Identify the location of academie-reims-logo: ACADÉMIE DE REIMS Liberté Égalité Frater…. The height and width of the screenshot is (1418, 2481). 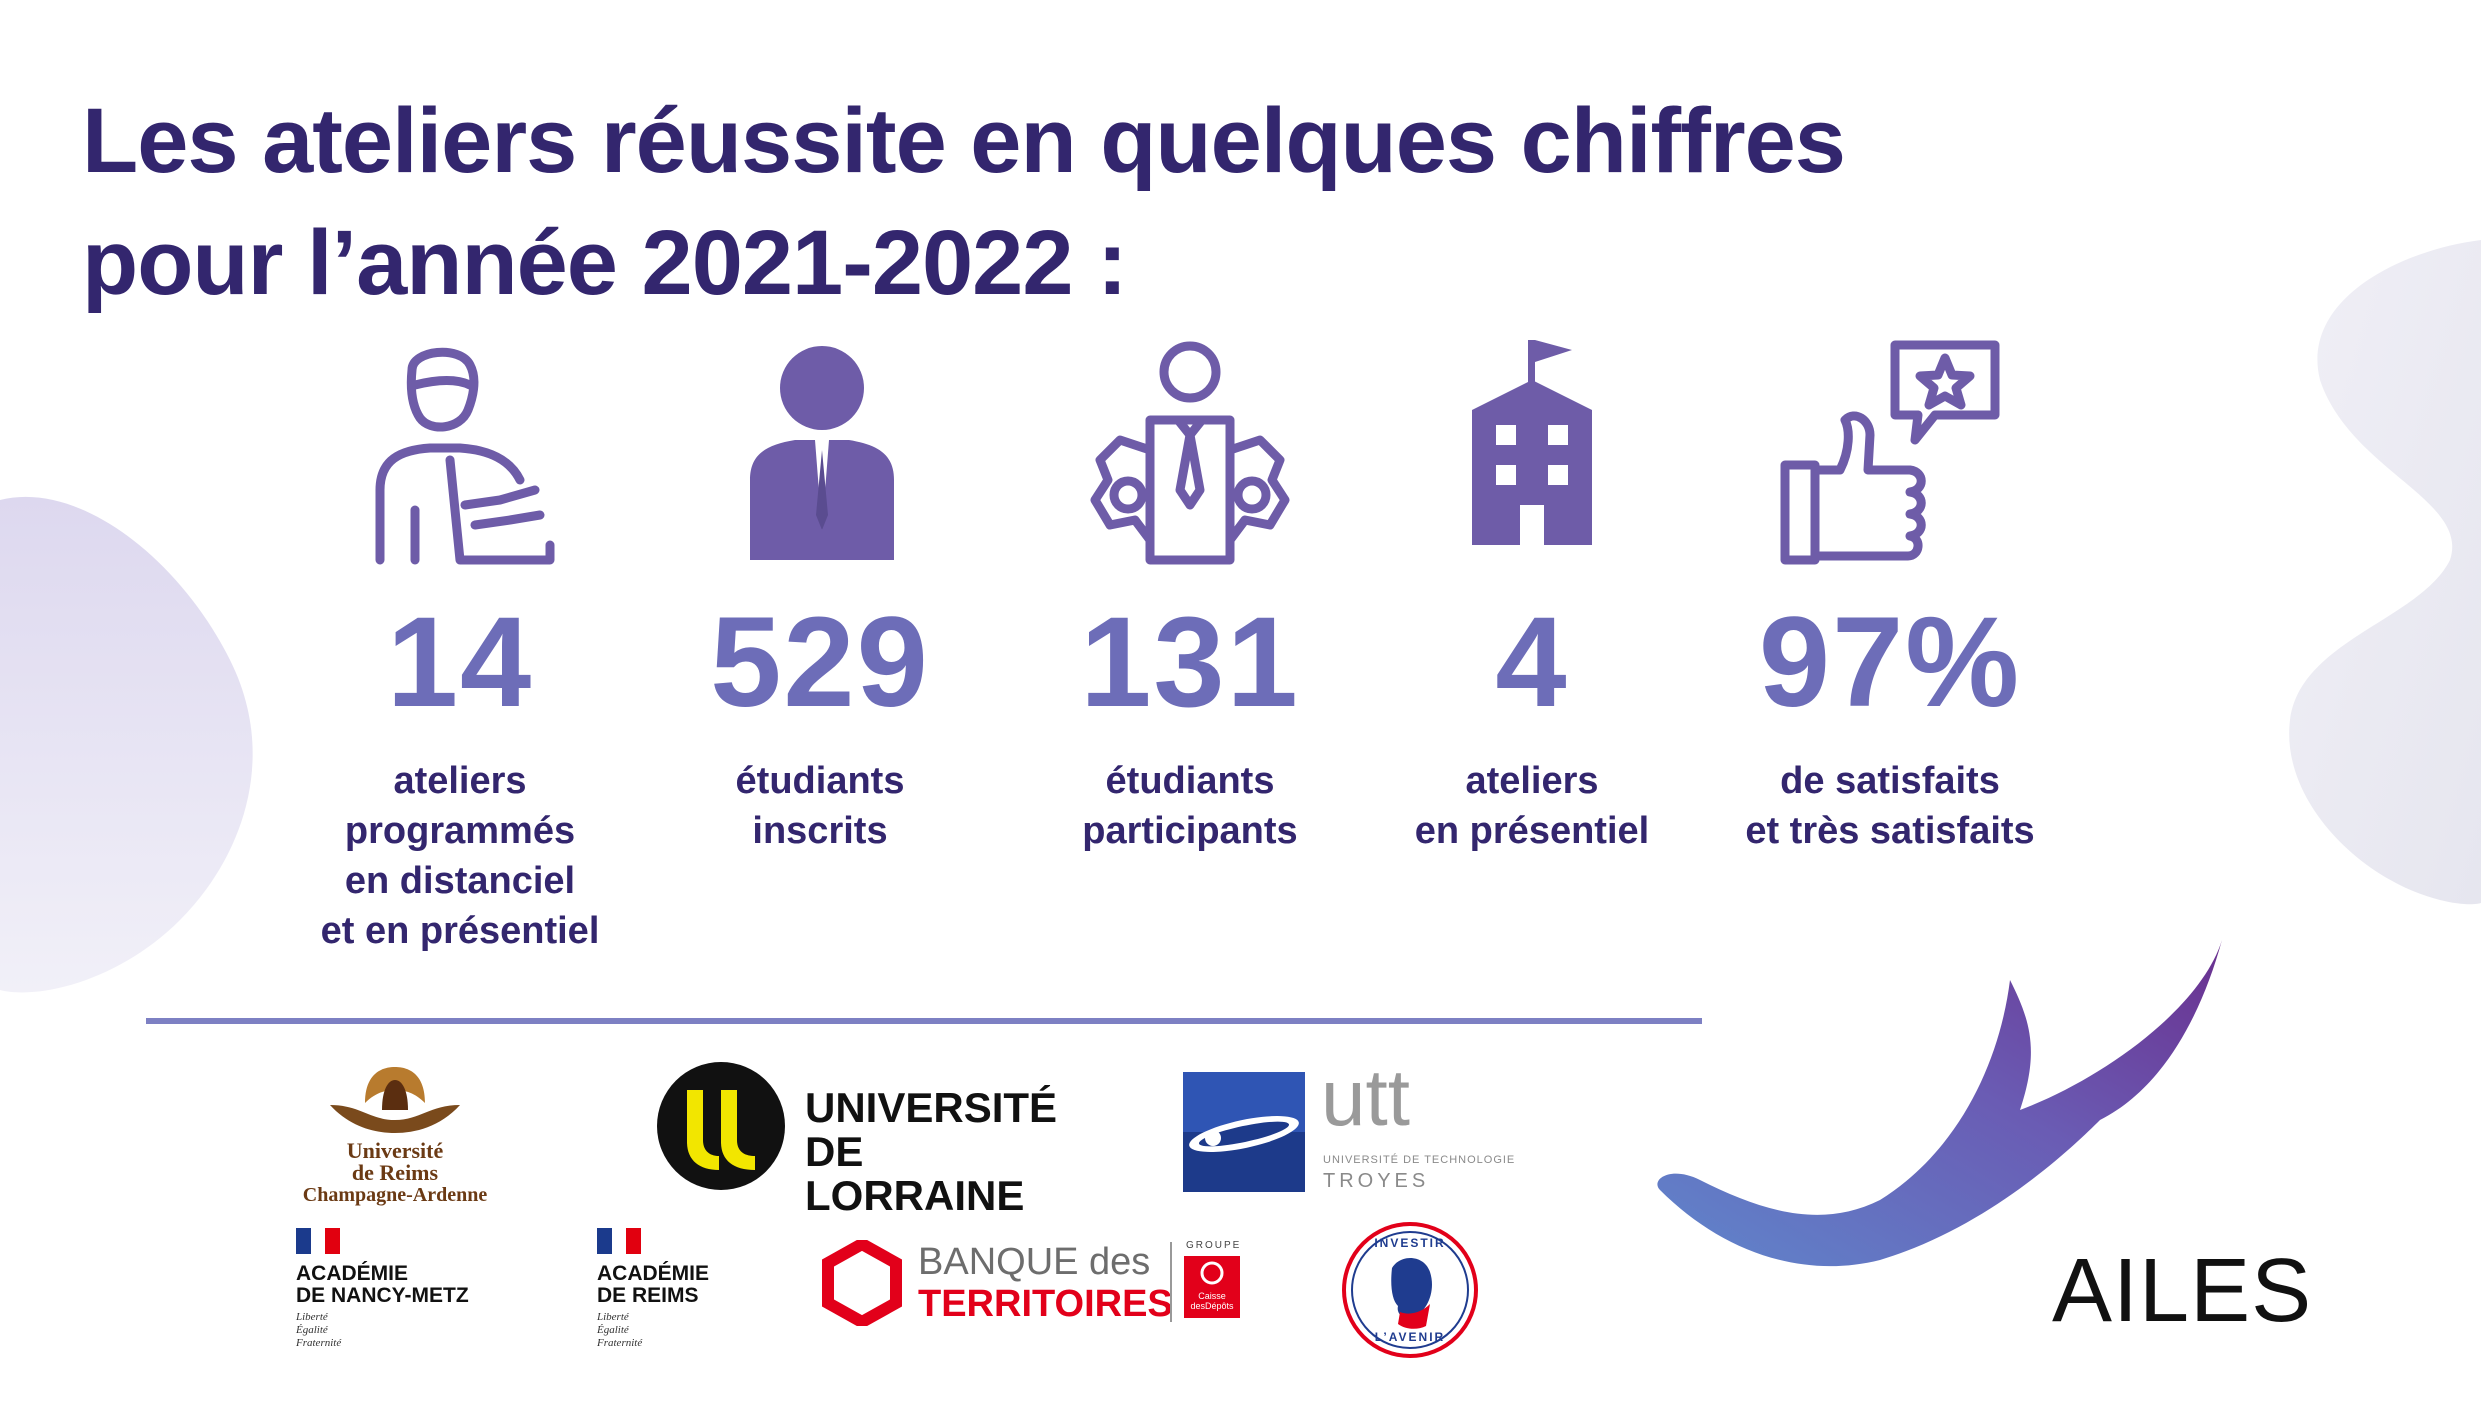
(677, 1289).